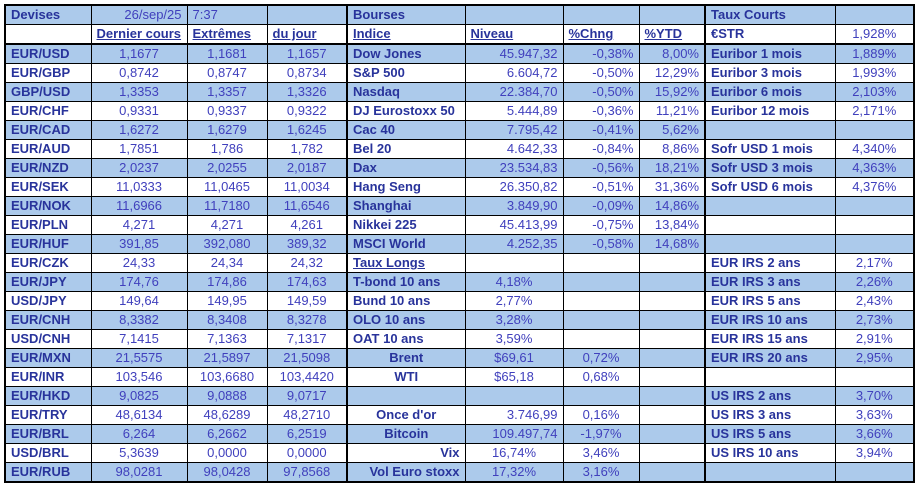 The height and width of the screenshot is (485, 919). Describe the element at coordinates (307, 320) in the screenshot. I see `low-cell: 8,3278` at that location.